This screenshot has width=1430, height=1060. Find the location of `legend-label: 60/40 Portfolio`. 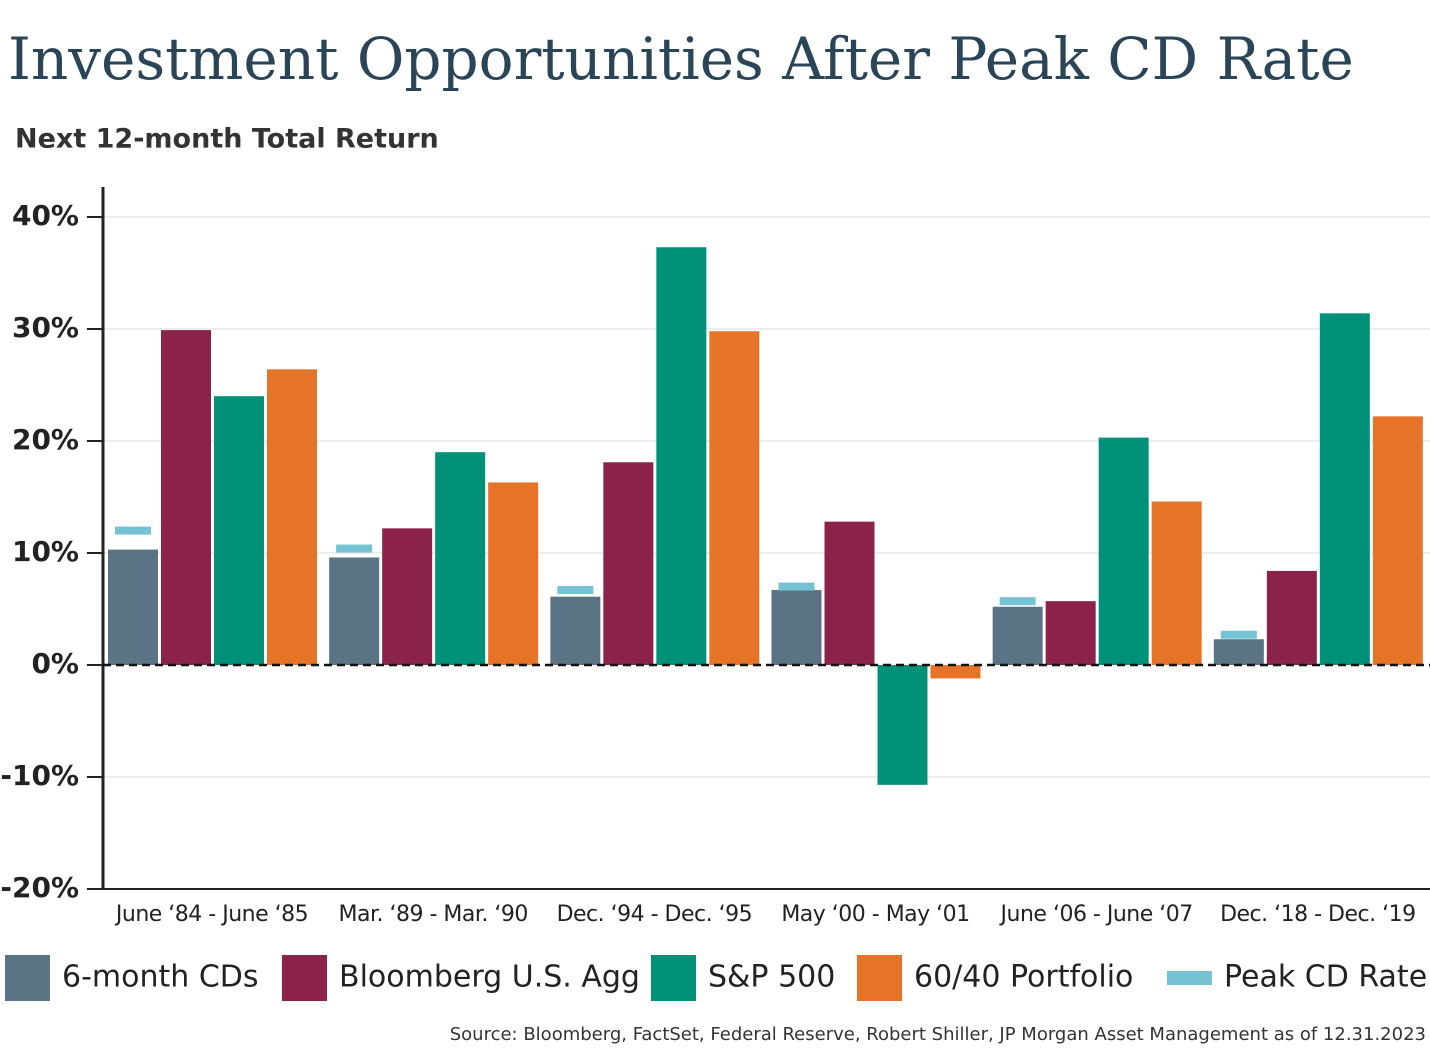

legend-label: 60/40 Portfolio is located at coordinates (1023, 977).